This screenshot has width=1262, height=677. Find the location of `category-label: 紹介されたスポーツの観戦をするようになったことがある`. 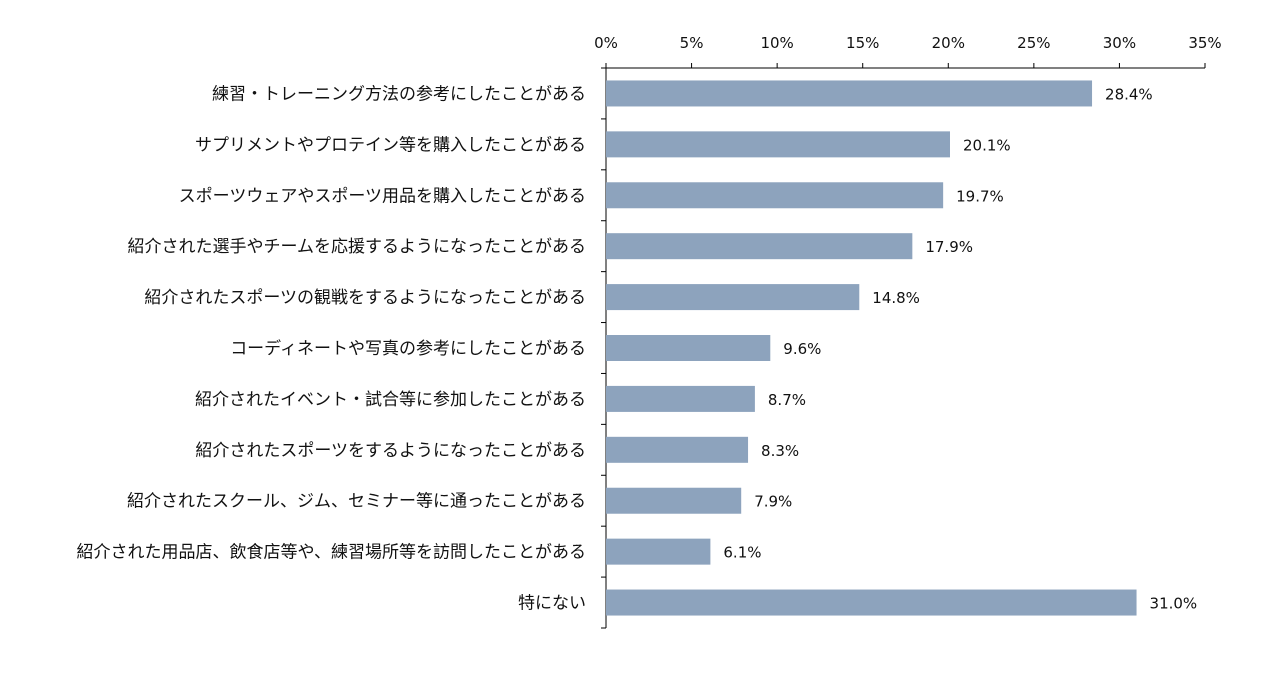

category-label: 紹介されたスポーツの観戦をするようになったことがある is located at coordinates (365, 298).